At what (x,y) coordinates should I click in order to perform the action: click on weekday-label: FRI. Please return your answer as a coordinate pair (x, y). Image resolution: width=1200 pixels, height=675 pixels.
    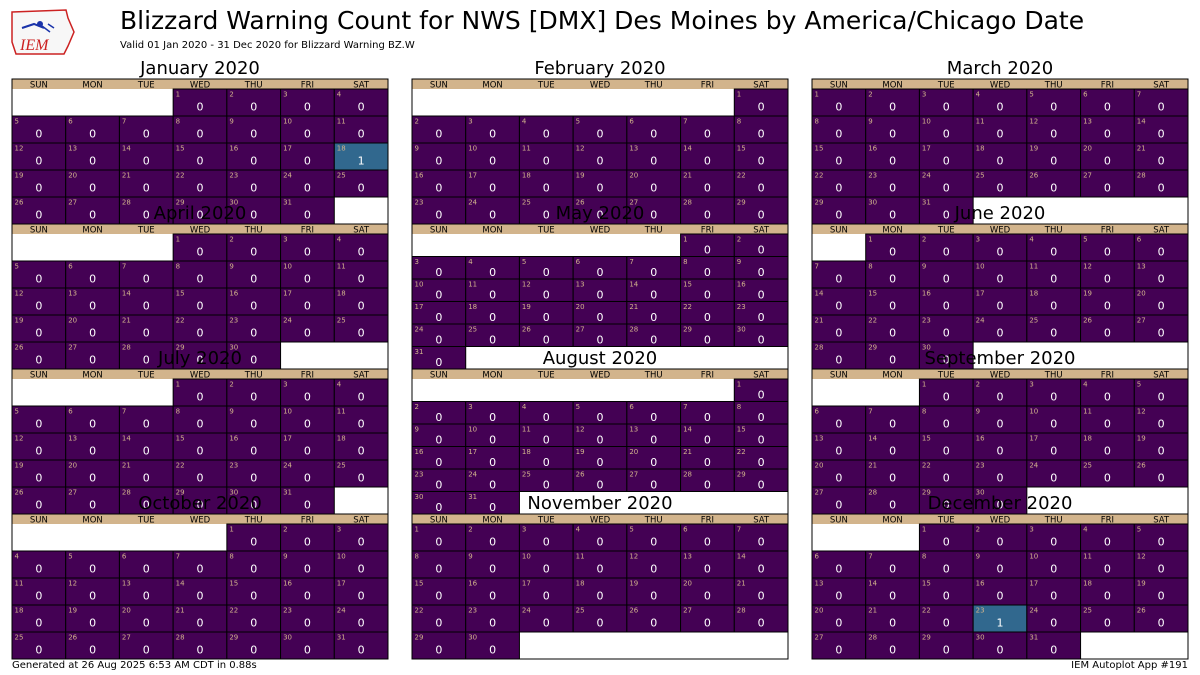
    Looking at the image, I should click on (707, 231).